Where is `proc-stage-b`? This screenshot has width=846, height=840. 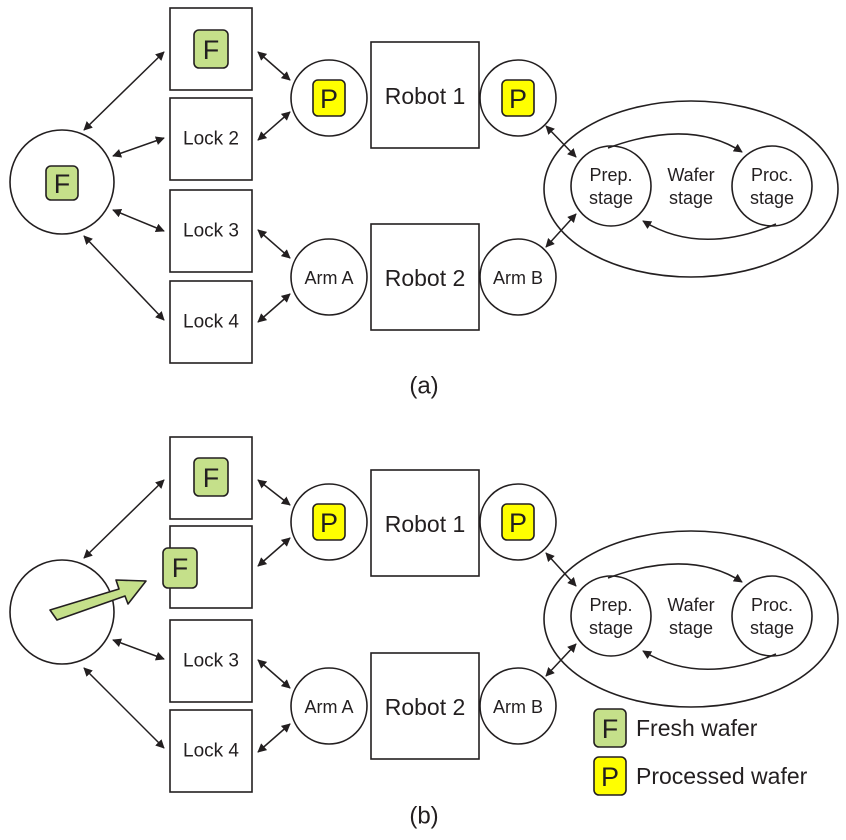
proc-stage-b is located at coordinates (772, 616).